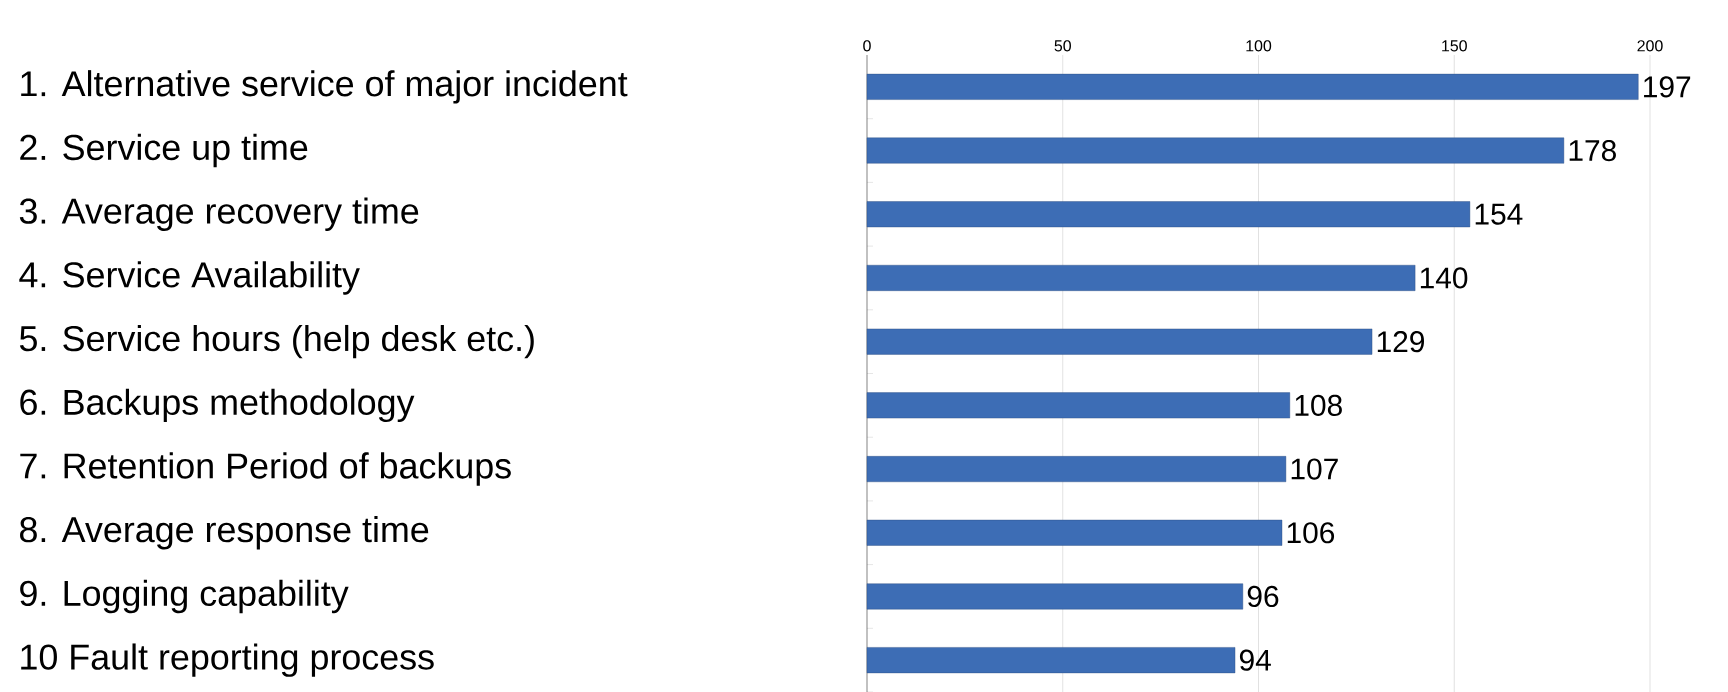 This screenshot has width=1728, height=692. What do you see at coordinates (265, 469) in the screenshot?
I see `y-tick-label: 7. Retention Period of backups` at bounding box center [265, 469].